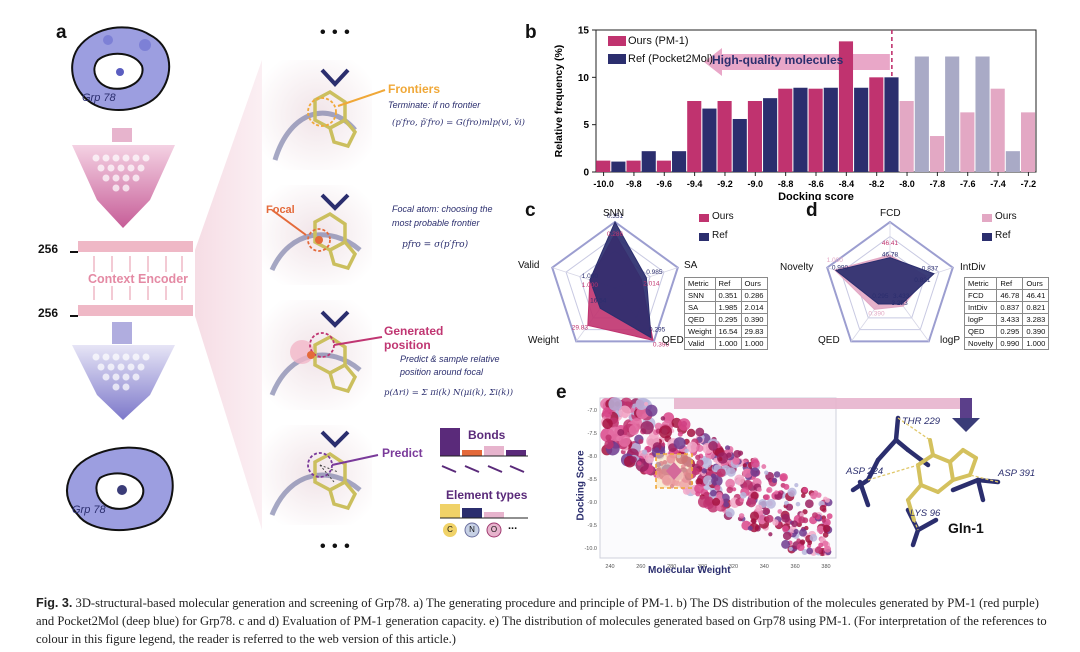  What do you see at coordinates (590, 549) in the screenshot?
I see `scatter-y-tick: -10.0` at bounding box center [590, 549].